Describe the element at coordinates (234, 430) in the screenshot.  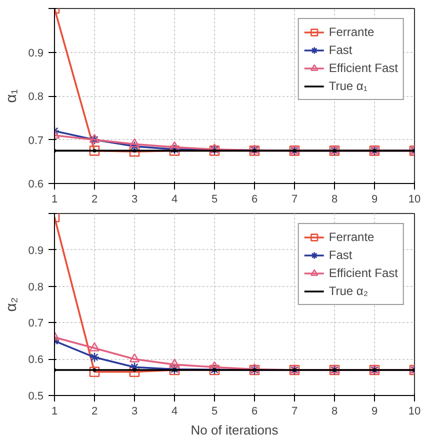
I see `x-axis-title: No of iterations` at that location.